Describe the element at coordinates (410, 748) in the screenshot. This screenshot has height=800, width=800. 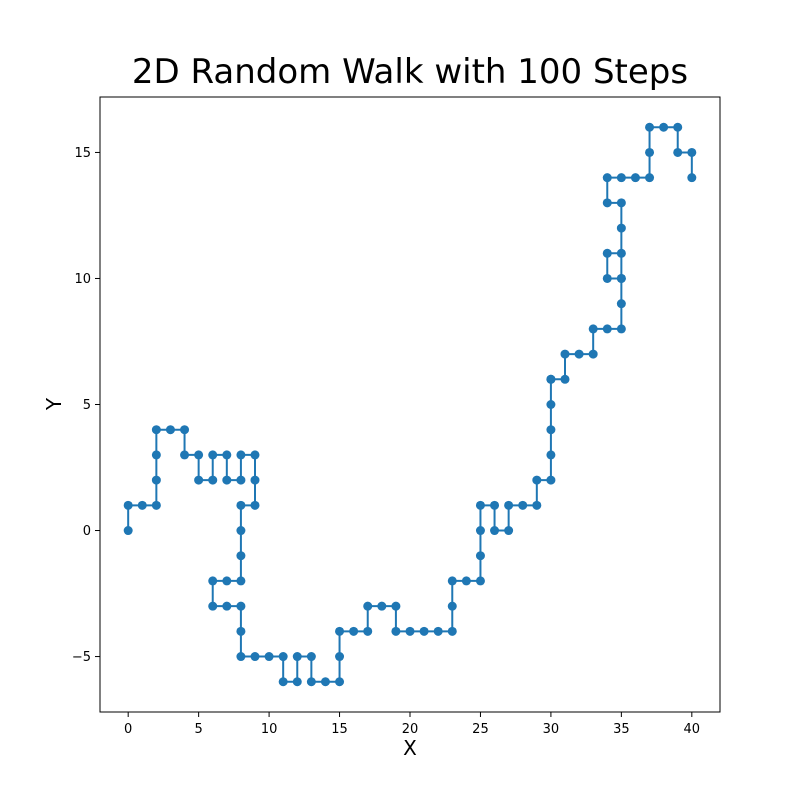
I see `x-axis-label: X` at that location.